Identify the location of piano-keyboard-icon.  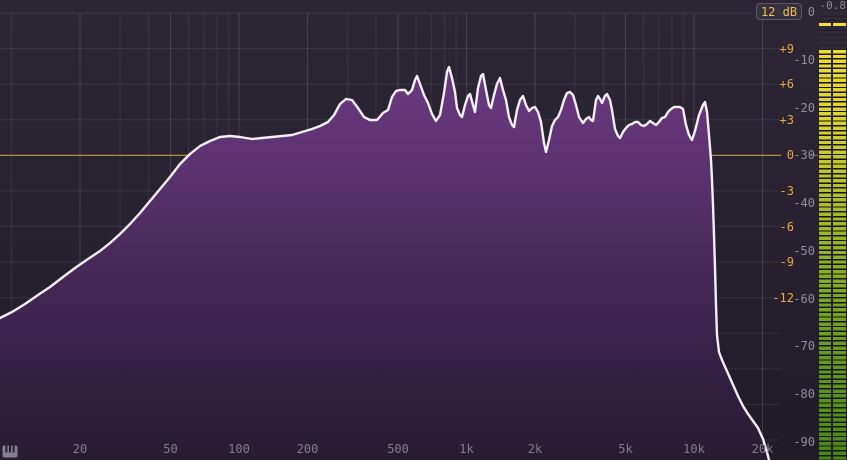
(10, 451).